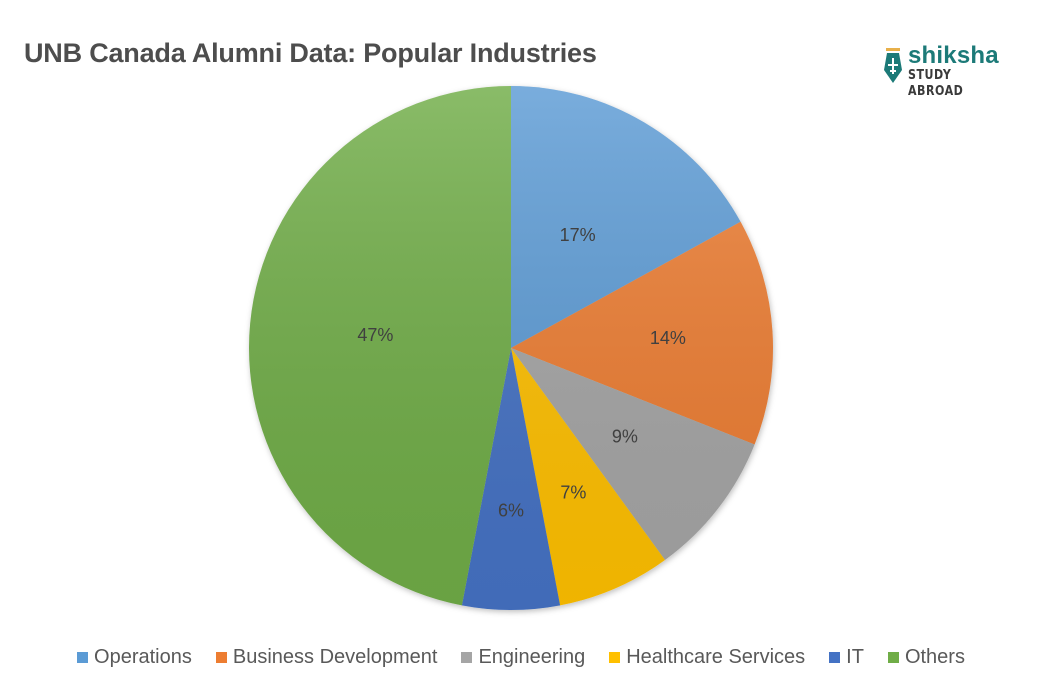 The height and width of the screenshot is (692, 1042). Describe the element at coordinates (573, 492) in the screenshot. I see `data-label: 7%` at that location.